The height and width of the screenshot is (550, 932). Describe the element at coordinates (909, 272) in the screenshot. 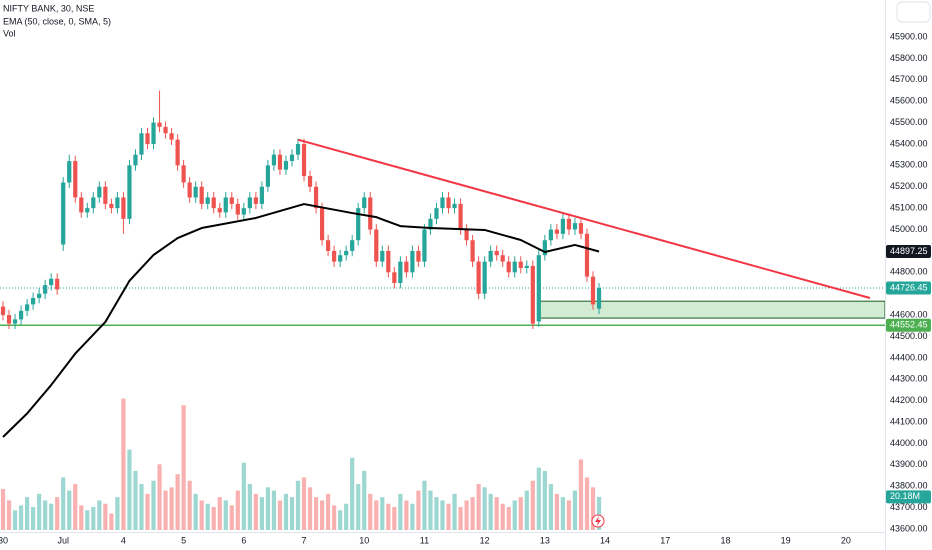

I see `y-tick-label: 44800.00` at that location.